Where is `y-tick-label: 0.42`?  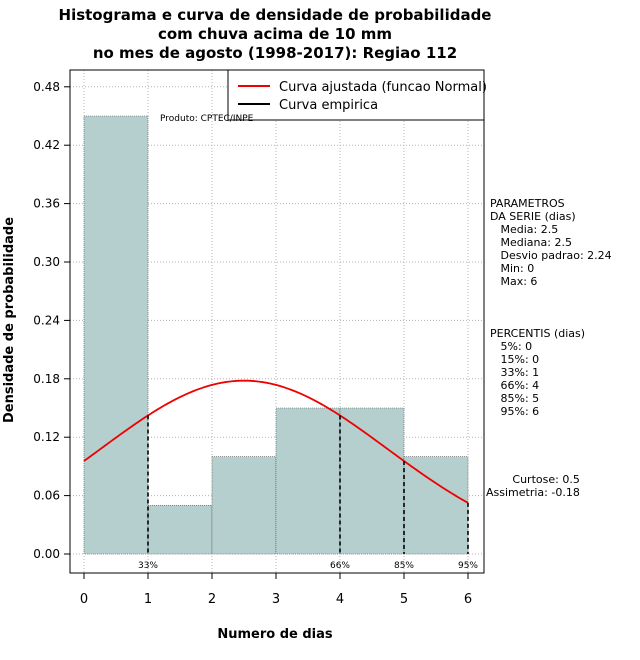
y-tick-label: 0.42 is located at coordinates (46, 145).